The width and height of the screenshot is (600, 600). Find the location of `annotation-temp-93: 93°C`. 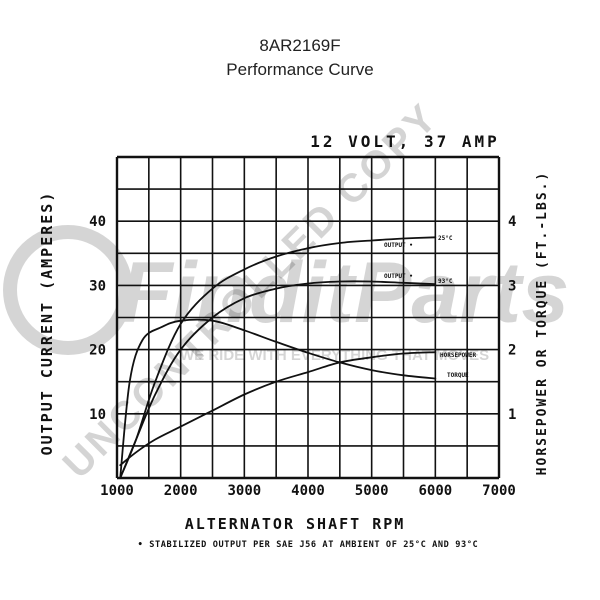

annotation-temp-93: 93°C is located at coordinates (445, 281).